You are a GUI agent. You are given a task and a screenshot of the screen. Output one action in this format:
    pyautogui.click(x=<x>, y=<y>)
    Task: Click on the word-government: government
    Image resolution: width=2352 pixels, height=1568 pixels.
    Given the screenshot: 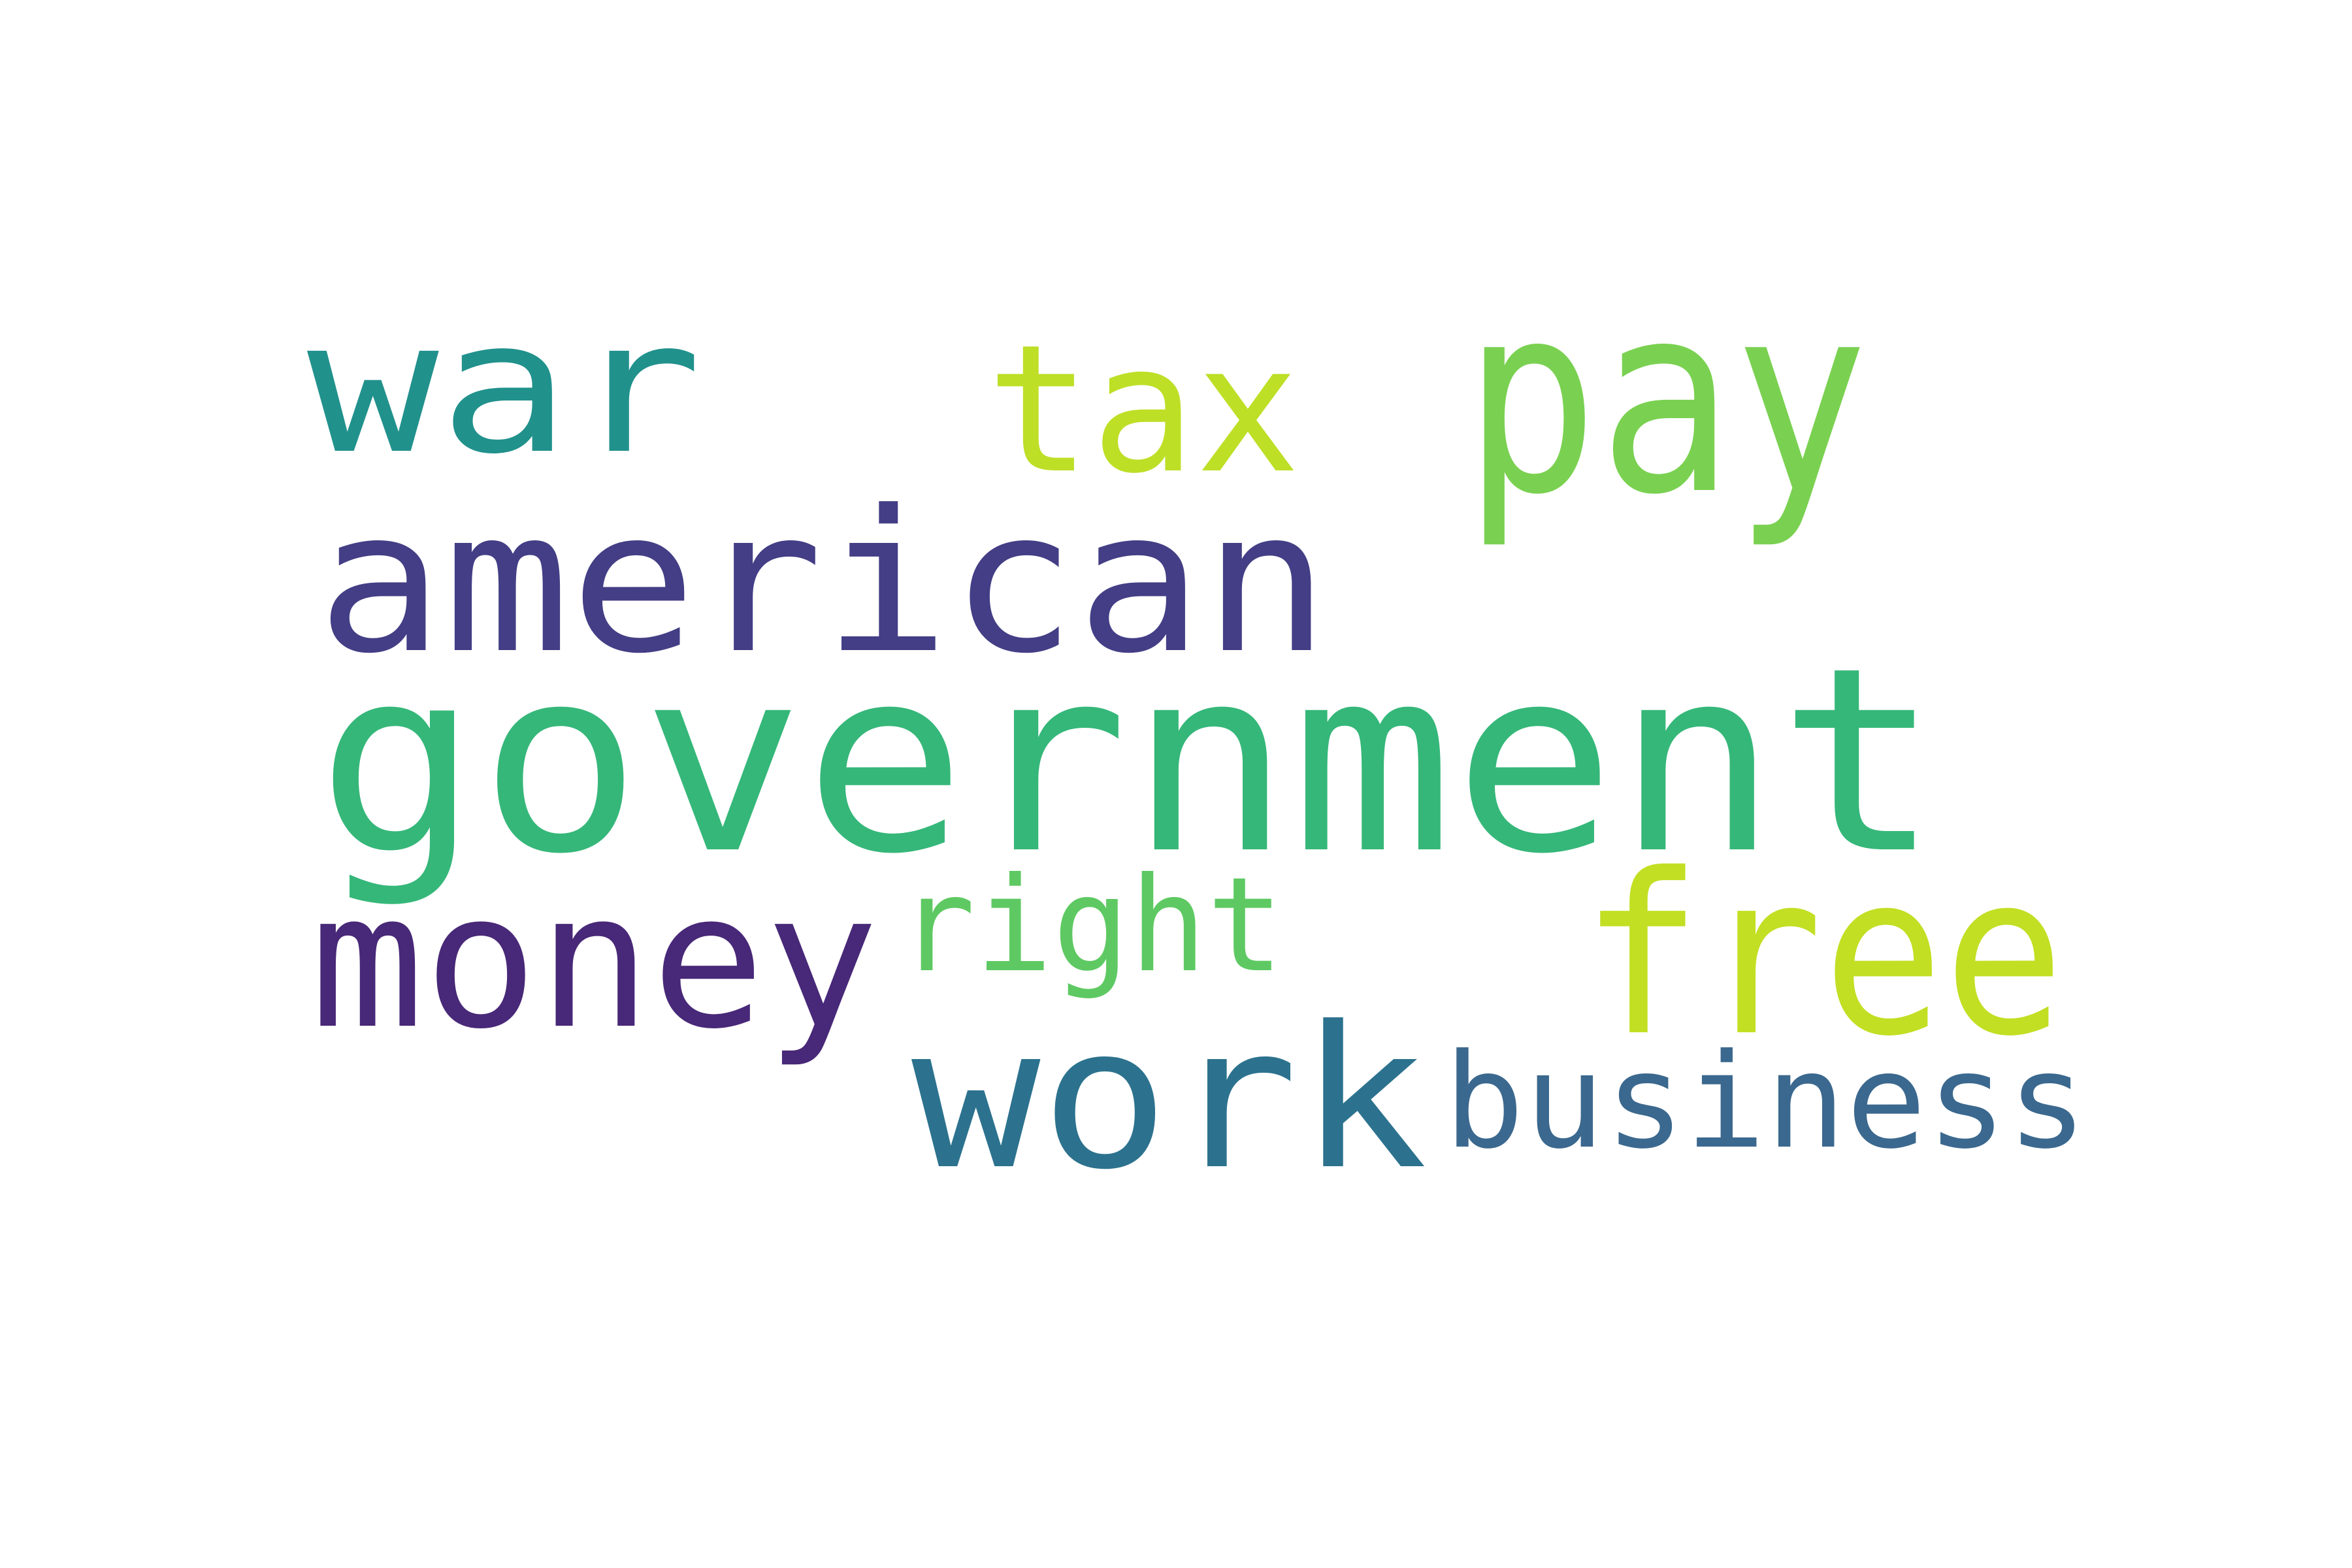 What is the action you would take?
    pyautogui.click(x=1128, y=761)
    